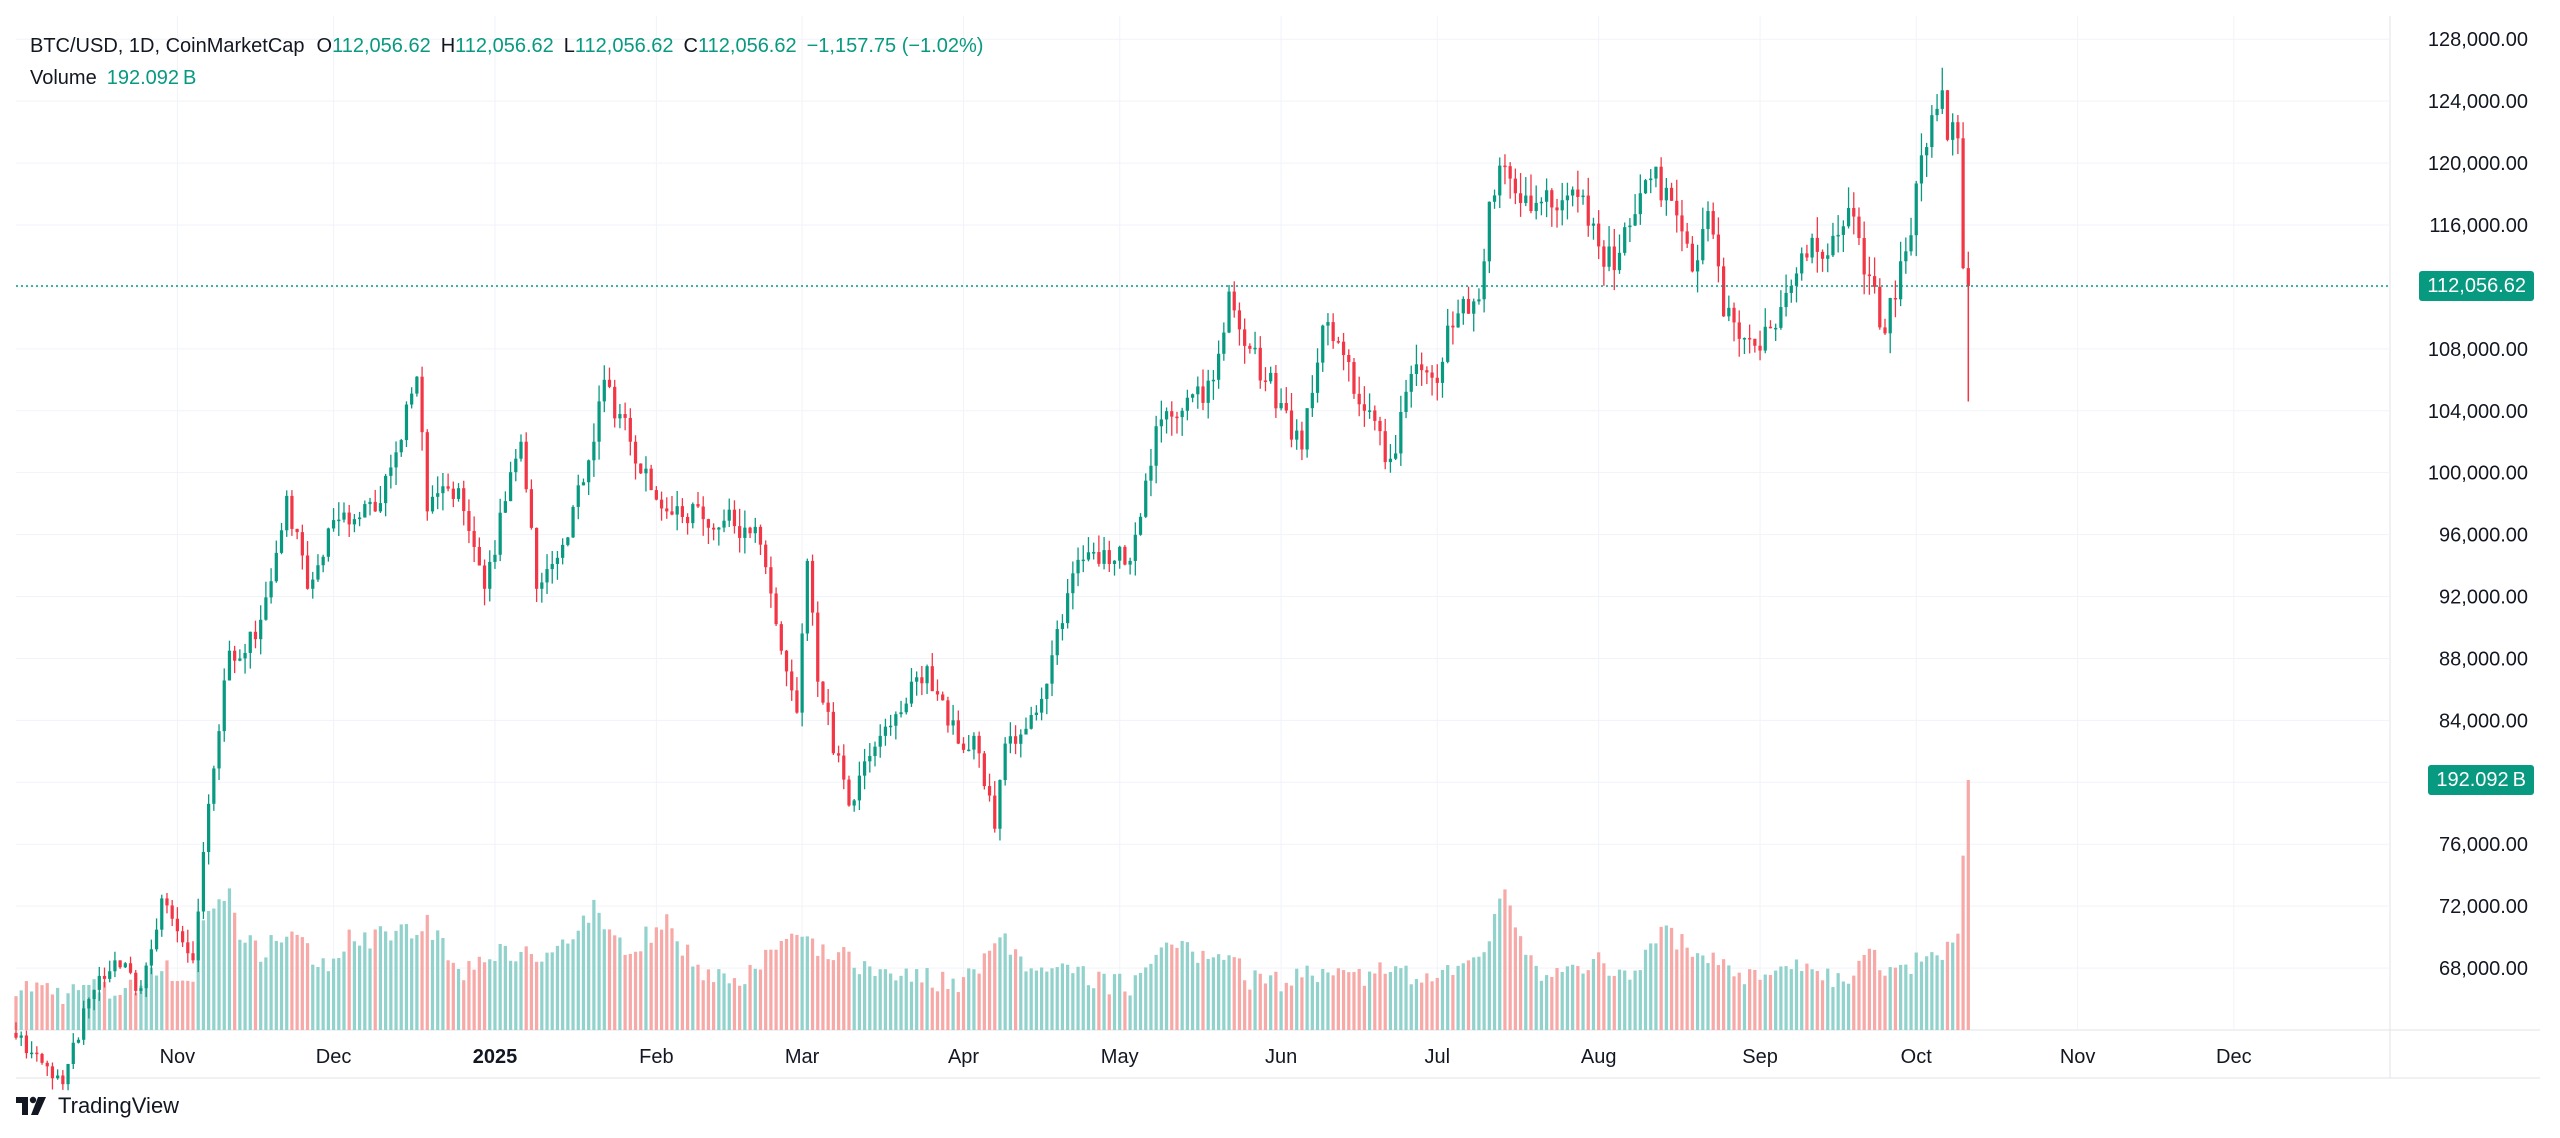  Describe the element at coordinates (167, 46) in the screenshot. I see `symbol-label: BTC/USD, 1D, CoinMarketCap` at that location.